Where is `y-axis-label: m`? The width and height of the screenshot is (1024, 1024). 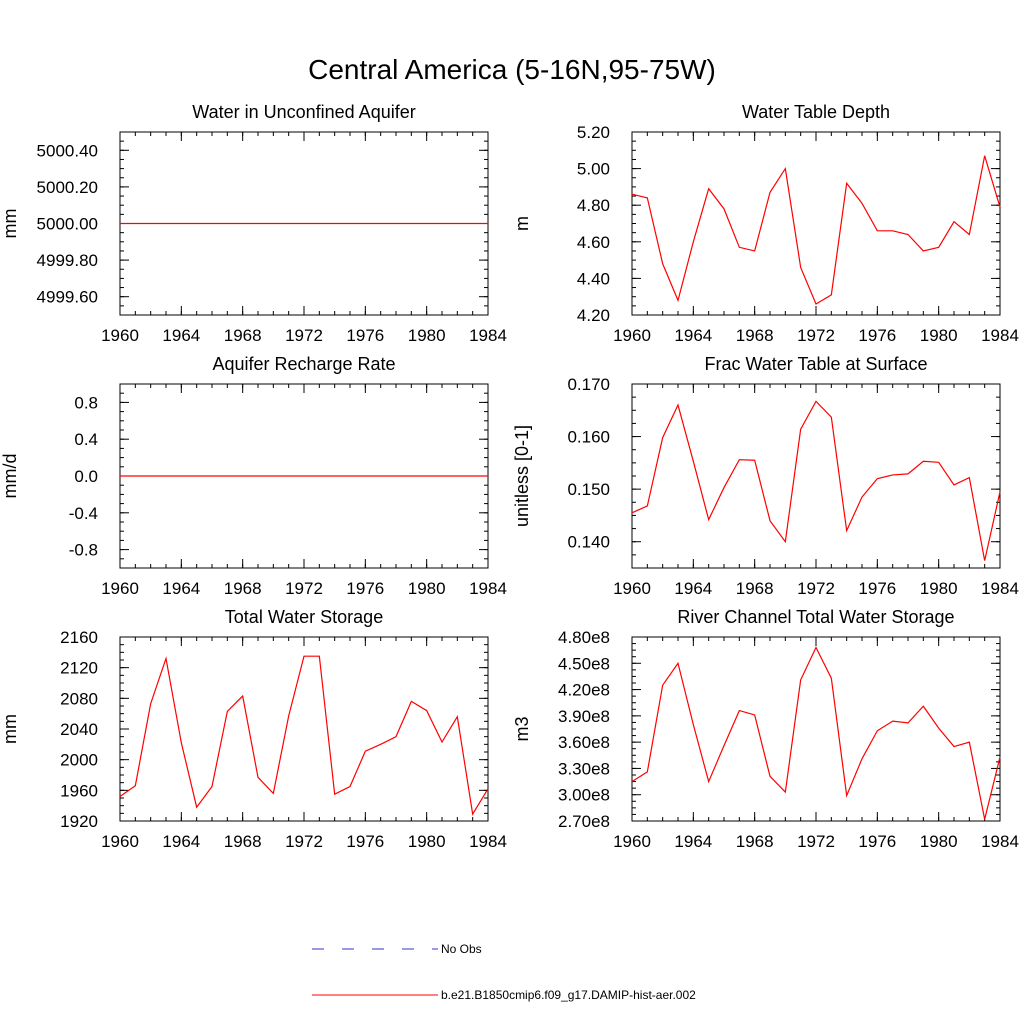
y-axis-label: m is located at coordinates (522, 223).